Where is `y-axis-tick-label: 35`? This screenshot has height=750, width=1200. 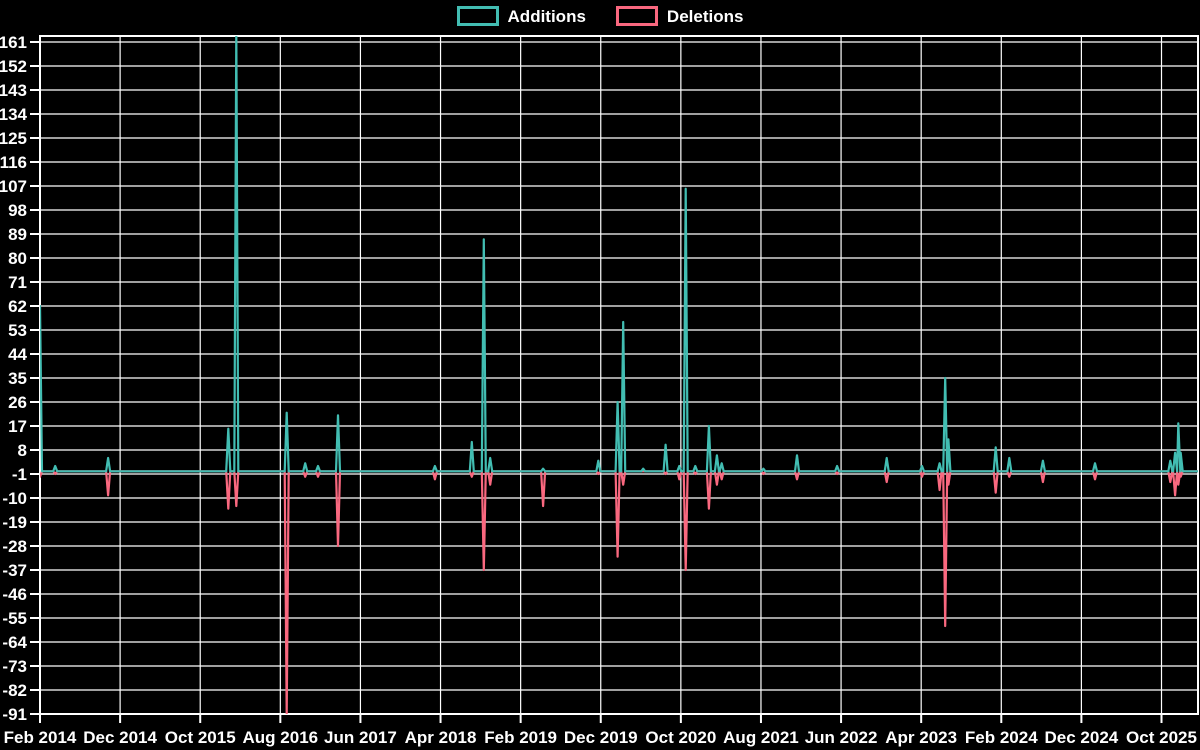 y-axis-tick-label: 35 is located at coordinates (17, 378).